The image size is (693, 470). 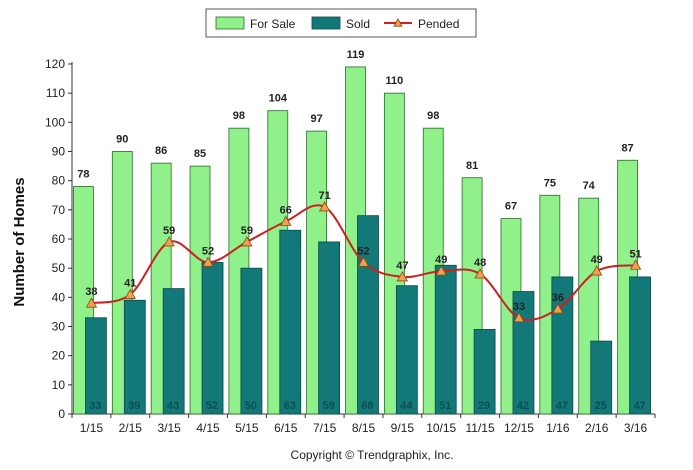 I want to click on sold-value-label: 52, so click(x=212, y=406).